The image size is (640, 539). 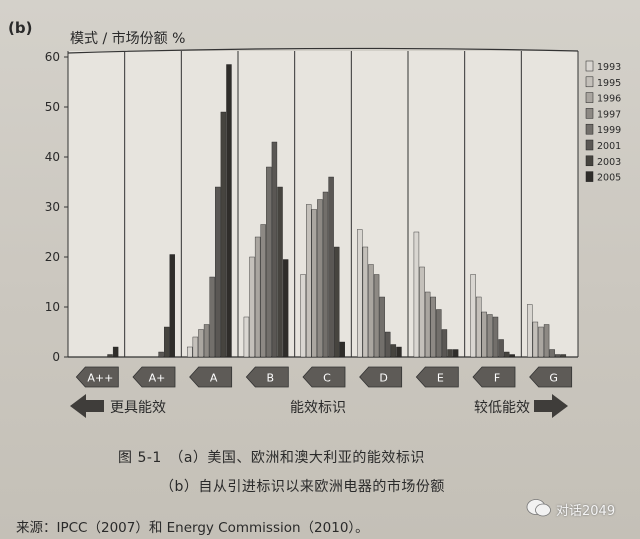 What do you see at coordinates (538, 508) in the screenshot?
I see `wechat-icon` at bounding box center [538, 508].